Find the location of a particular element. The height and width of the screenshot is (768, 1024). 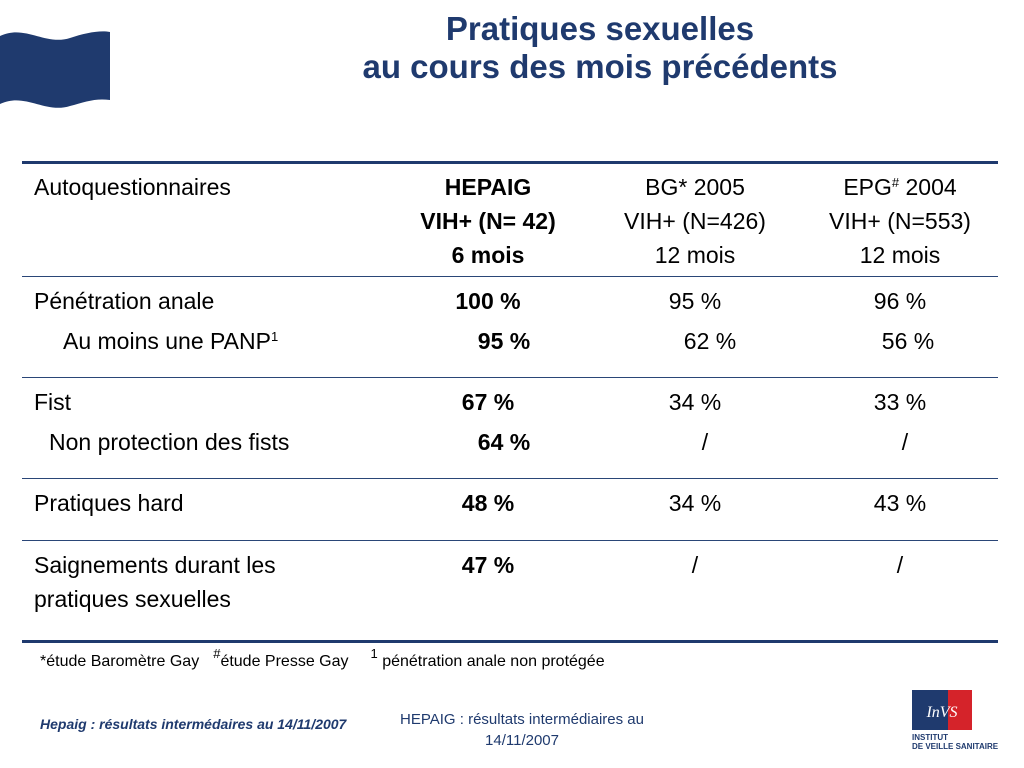

table-cell-hepaig: 100 % is located at coordinates (488, 301).